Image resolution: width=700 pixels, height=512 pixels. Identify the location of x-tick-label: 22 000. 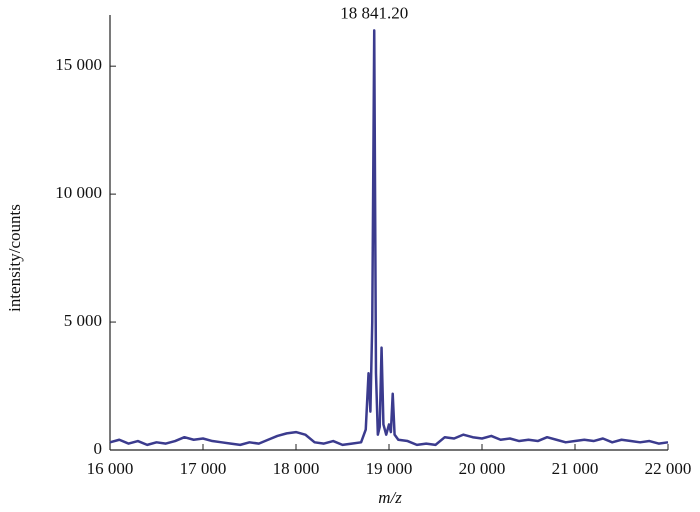
(668, 468).